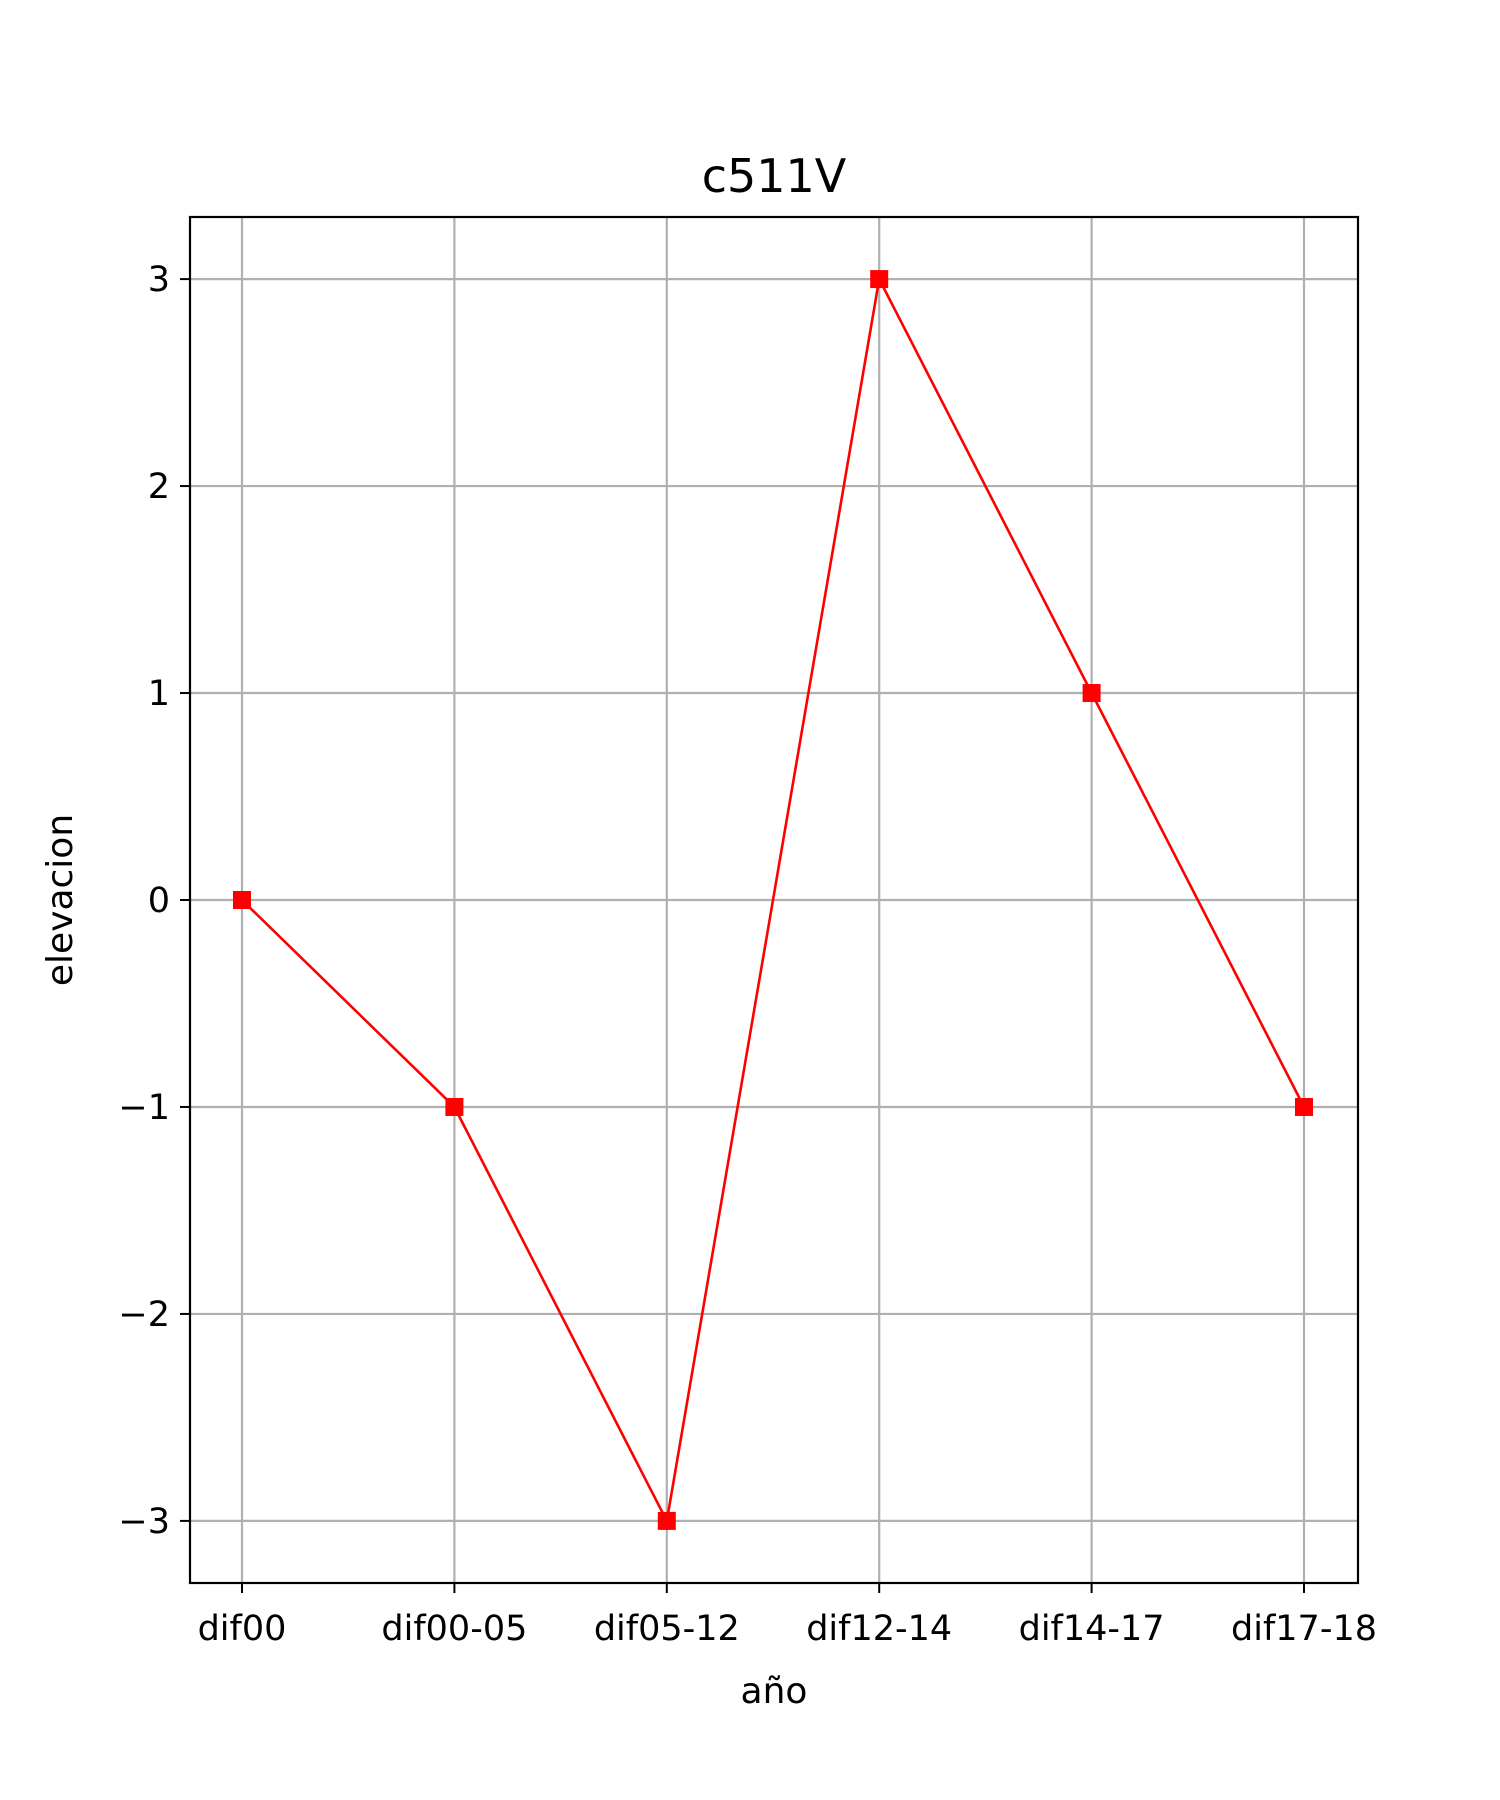  I want to click on y-tick-label: 3, so click(159, 280).